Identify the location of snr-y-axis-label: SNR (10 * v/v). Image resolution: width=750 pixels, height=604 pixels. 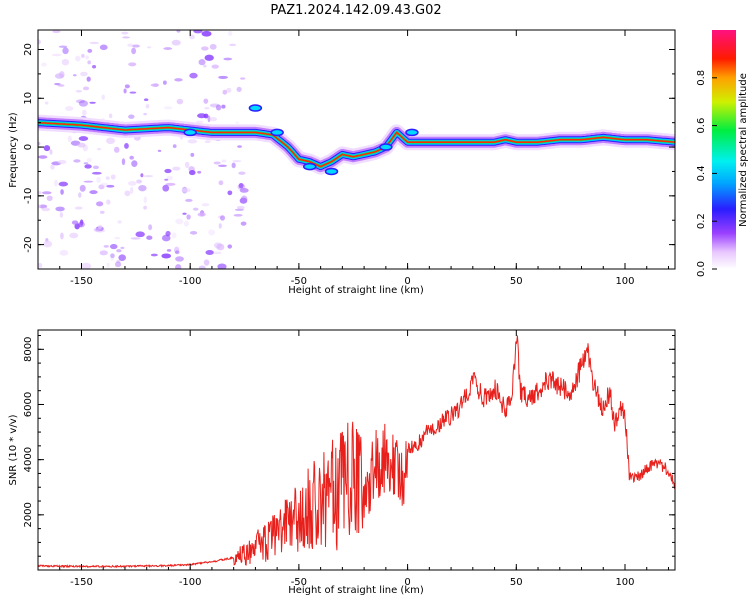
(13, 449).